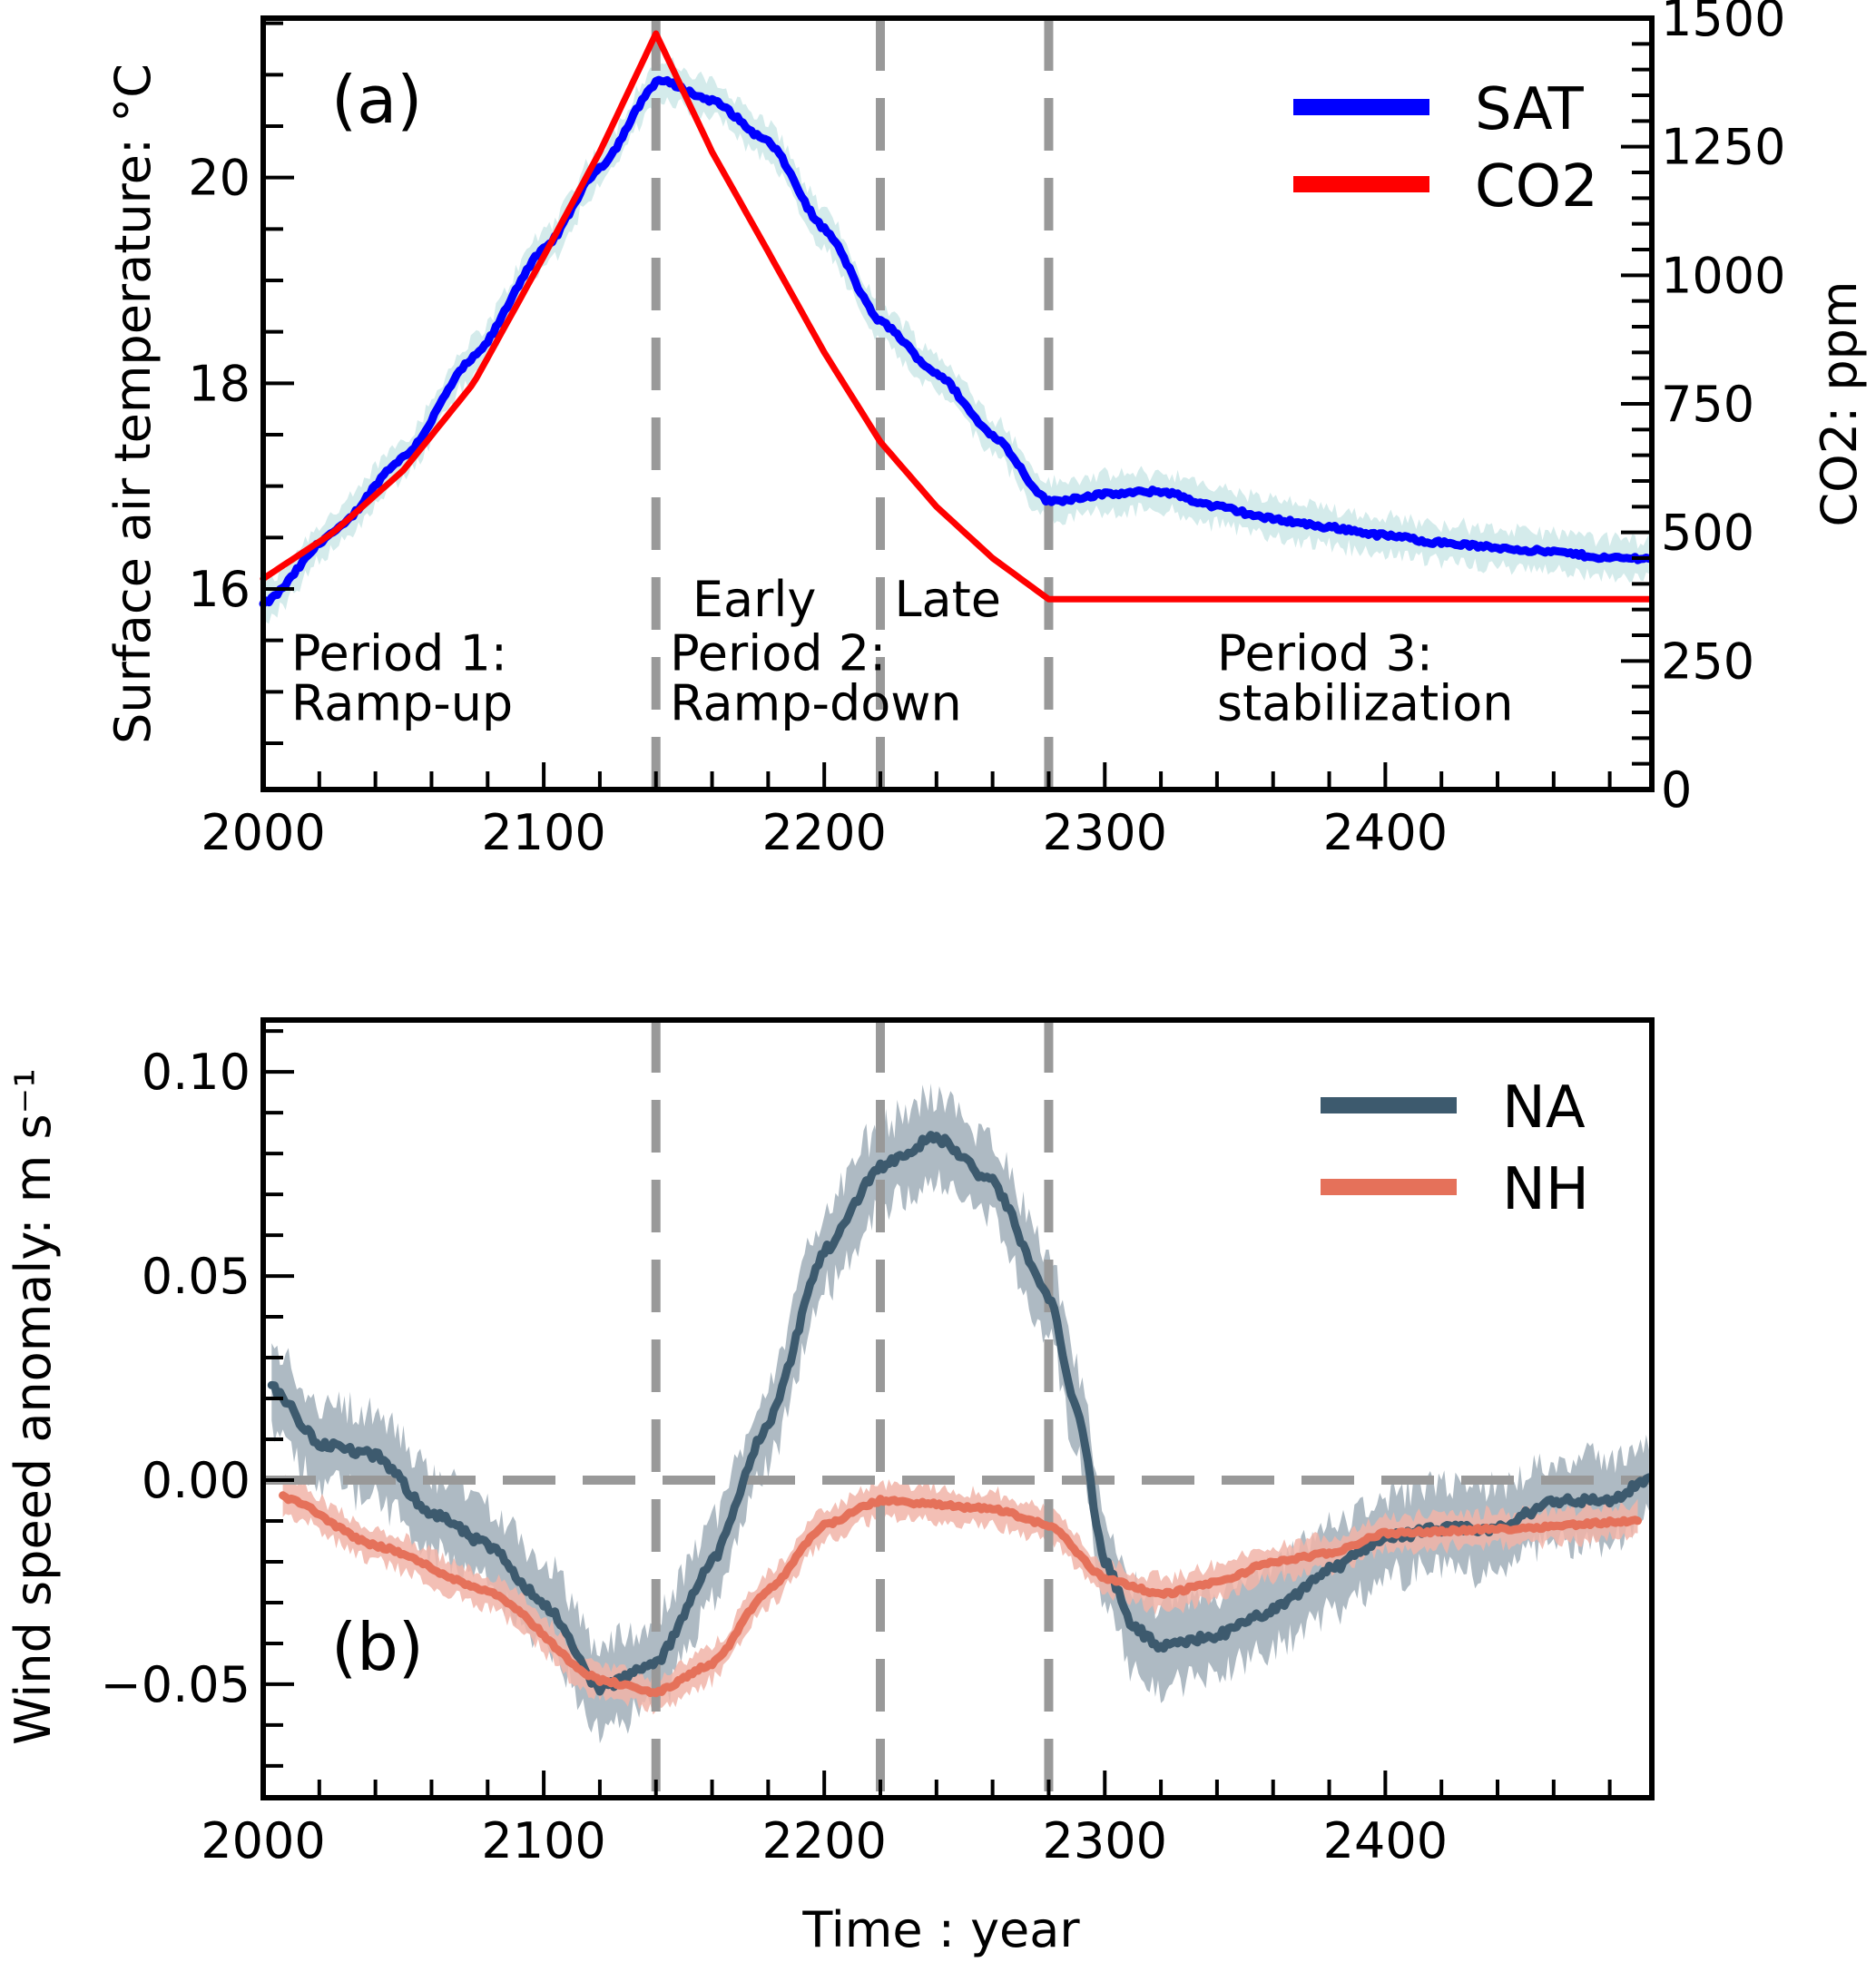  I want to click on legend-label-nh: NH, so click(1546, 1190).